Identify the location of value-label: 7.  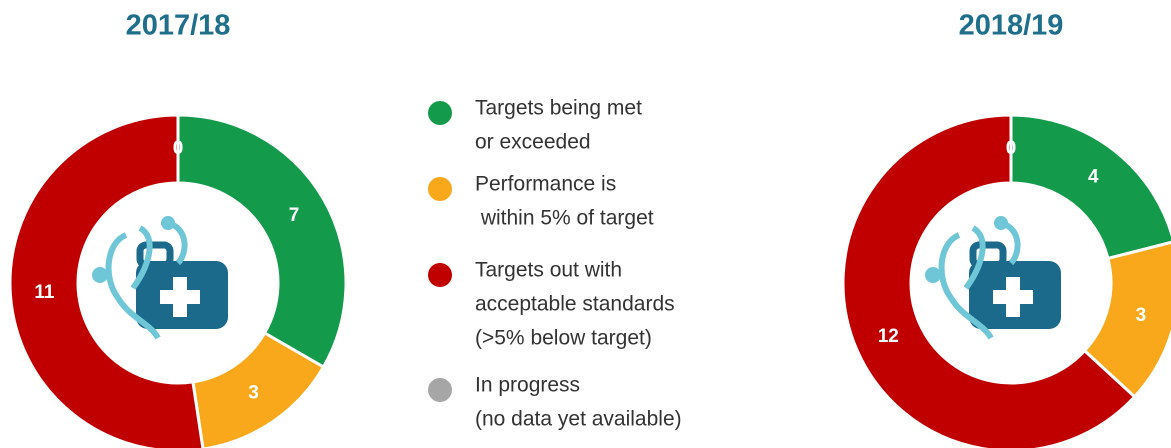
(294, 215).